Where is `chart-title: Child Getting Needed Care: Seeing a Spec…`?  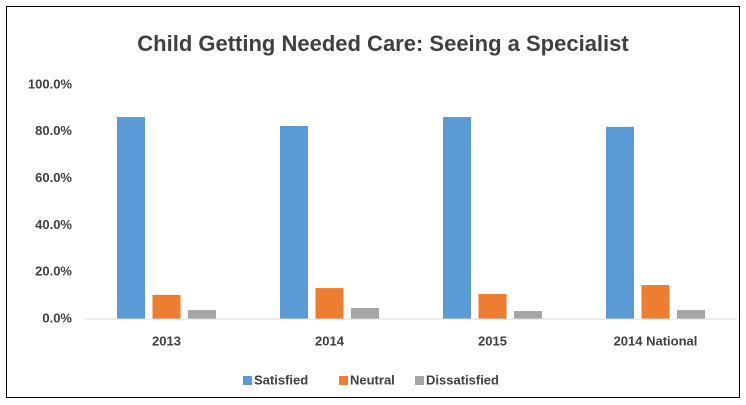
chart-title: Child Getting Needed Care: Seeing a Spec… is located at coordinates (383, 43).